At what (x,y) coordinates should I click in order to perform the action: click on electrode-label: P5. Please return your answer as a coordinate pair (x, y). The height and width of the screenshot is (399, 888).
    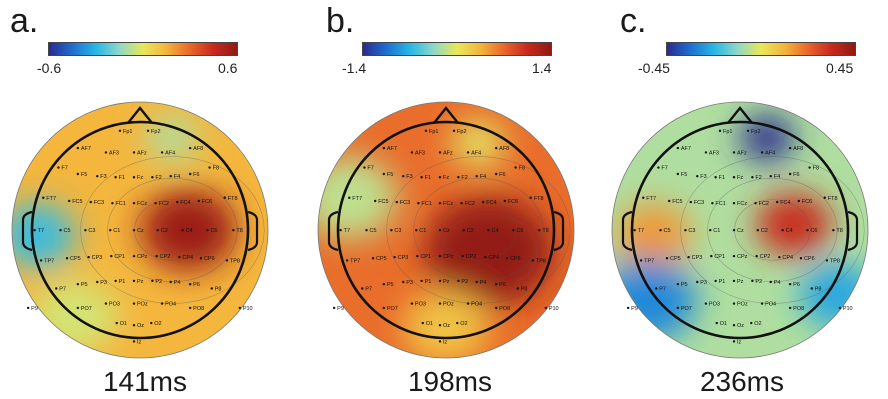
    Looking at the image, I should click on (684, 285).